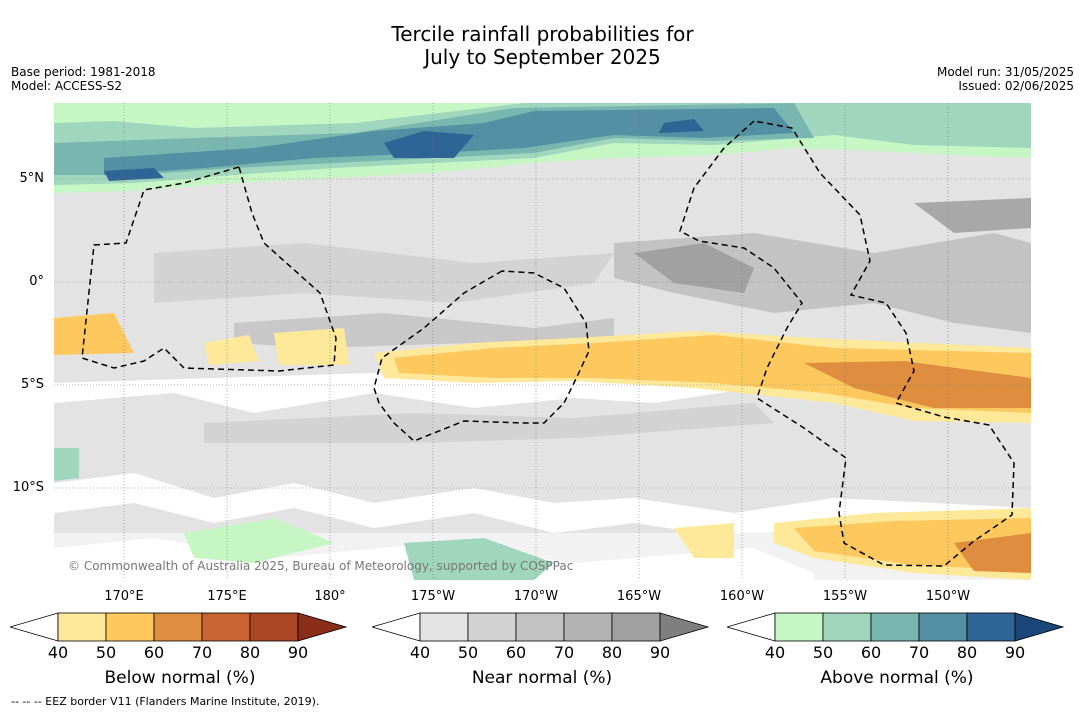 The height and width of the screenshot is (713, 1085). Describe the element at coordinates (28, 487) in the screenshot. I see `lat-label-10s: 10°S` at that location.